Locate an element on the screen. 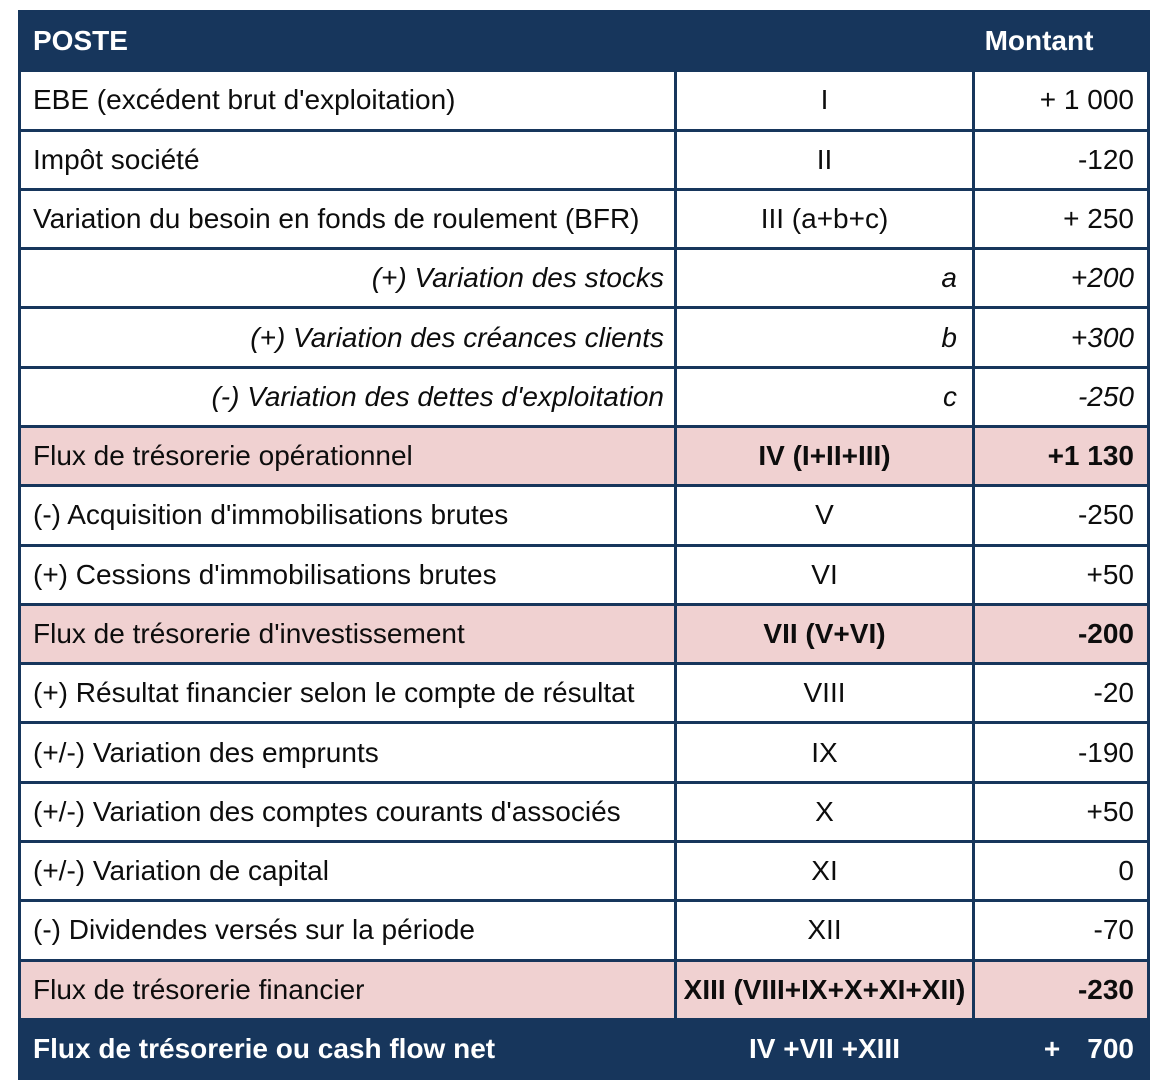 The height and width of the screenshot is (1090, 1164). header-montant-cell: Montant is located at coordinates (1061, 41).